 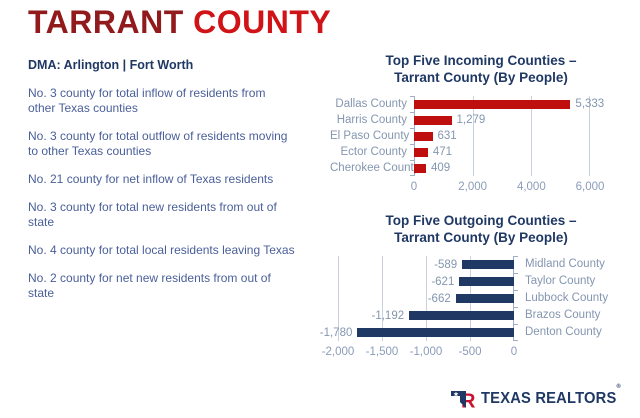 What do you see at coordinates (111, 65) in the screenshot?
I see `dma-label: DMA: Arlington | Fort Worth` at bounding box center [111, 65].